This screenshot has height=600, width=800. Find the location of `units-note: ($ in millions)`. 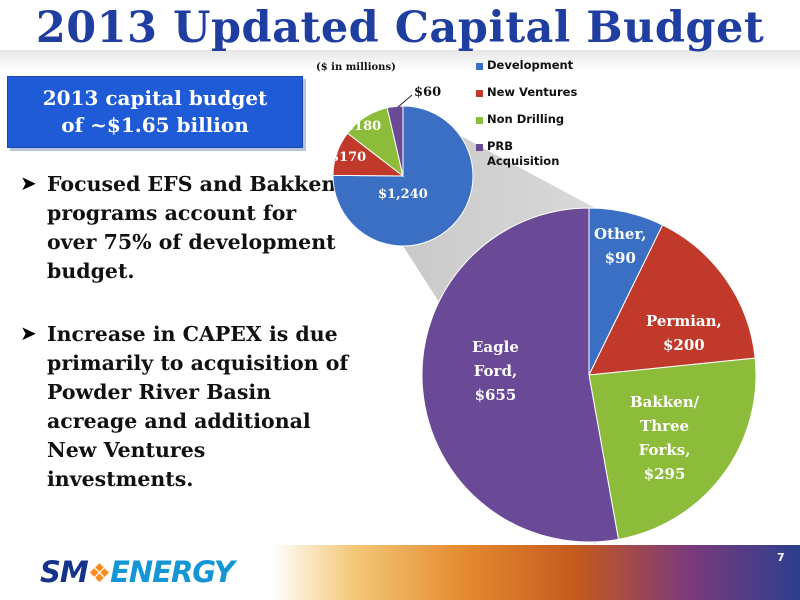

units-note: ($ in millions) is located at coordinates (356, 67).